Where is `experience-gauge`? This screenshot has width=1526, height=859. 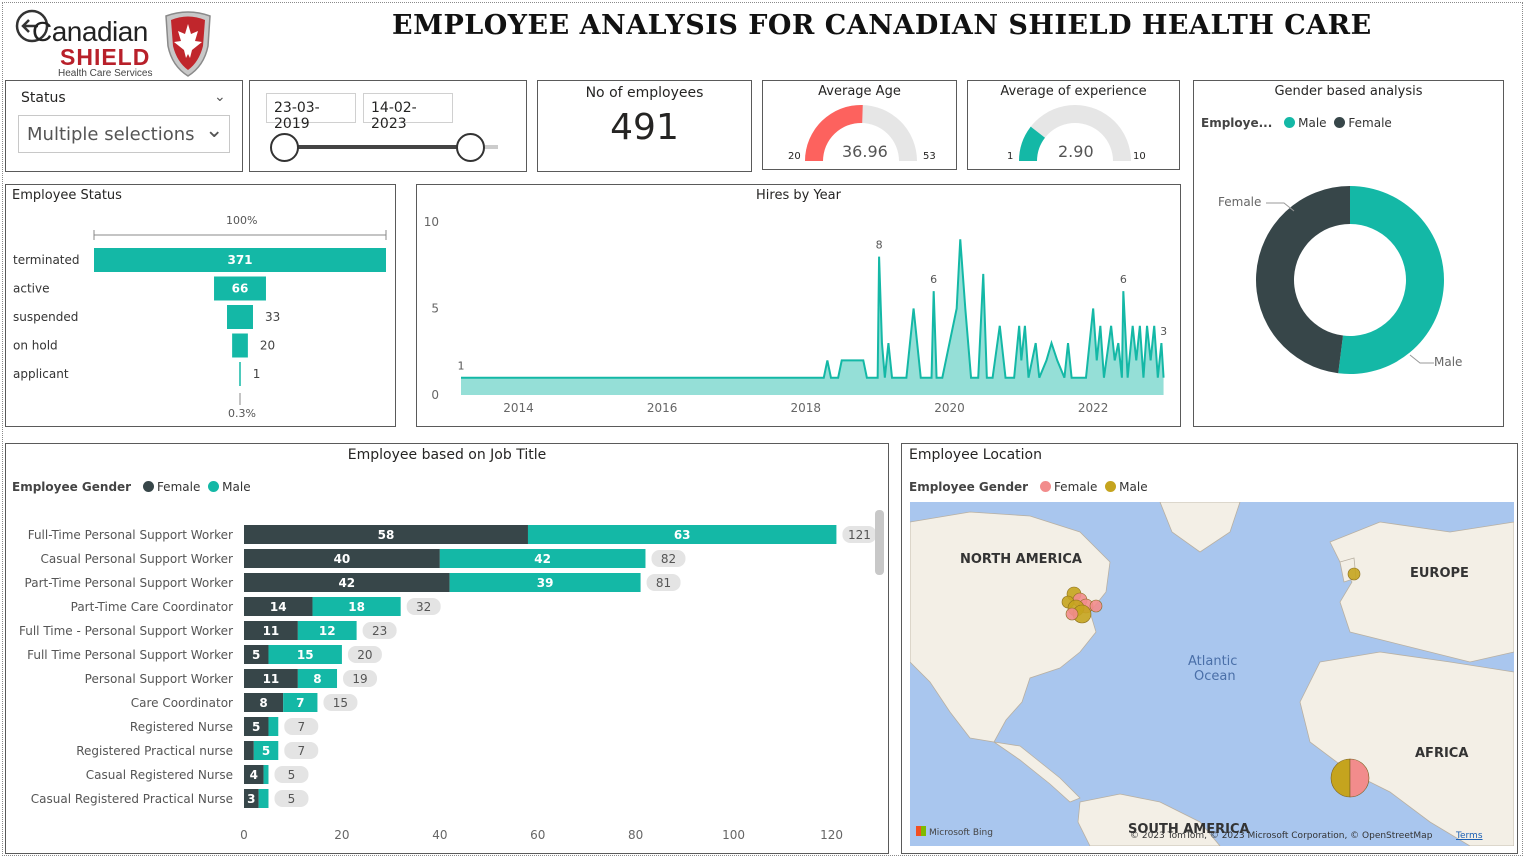 experience-gauge is located at coordinates (1075, 133).